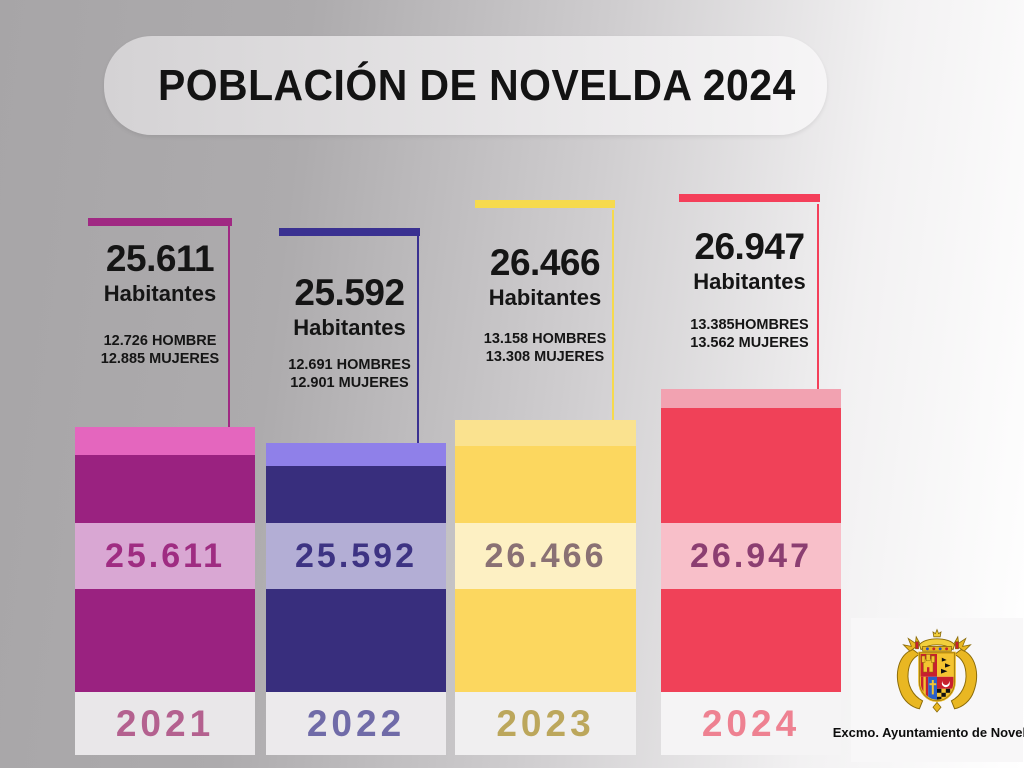  I want to click on hombres-count: 13.158 HOMBRES, so click(545, 339).